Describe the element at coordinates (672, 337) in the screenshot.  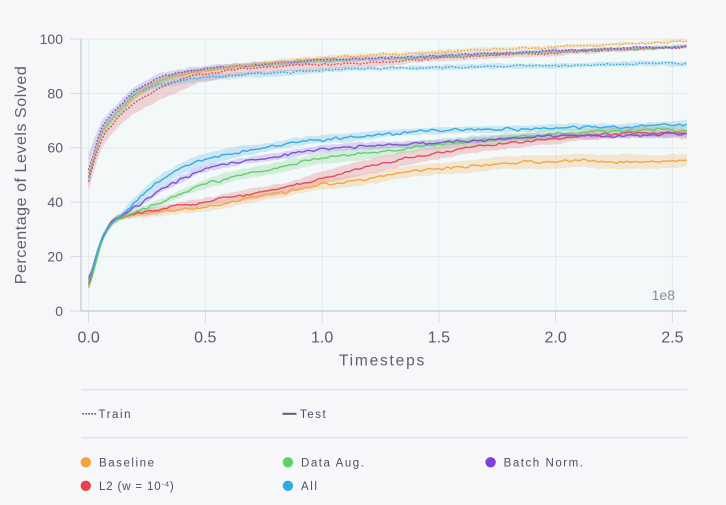
I see `svg-text: 2.5` at that location.